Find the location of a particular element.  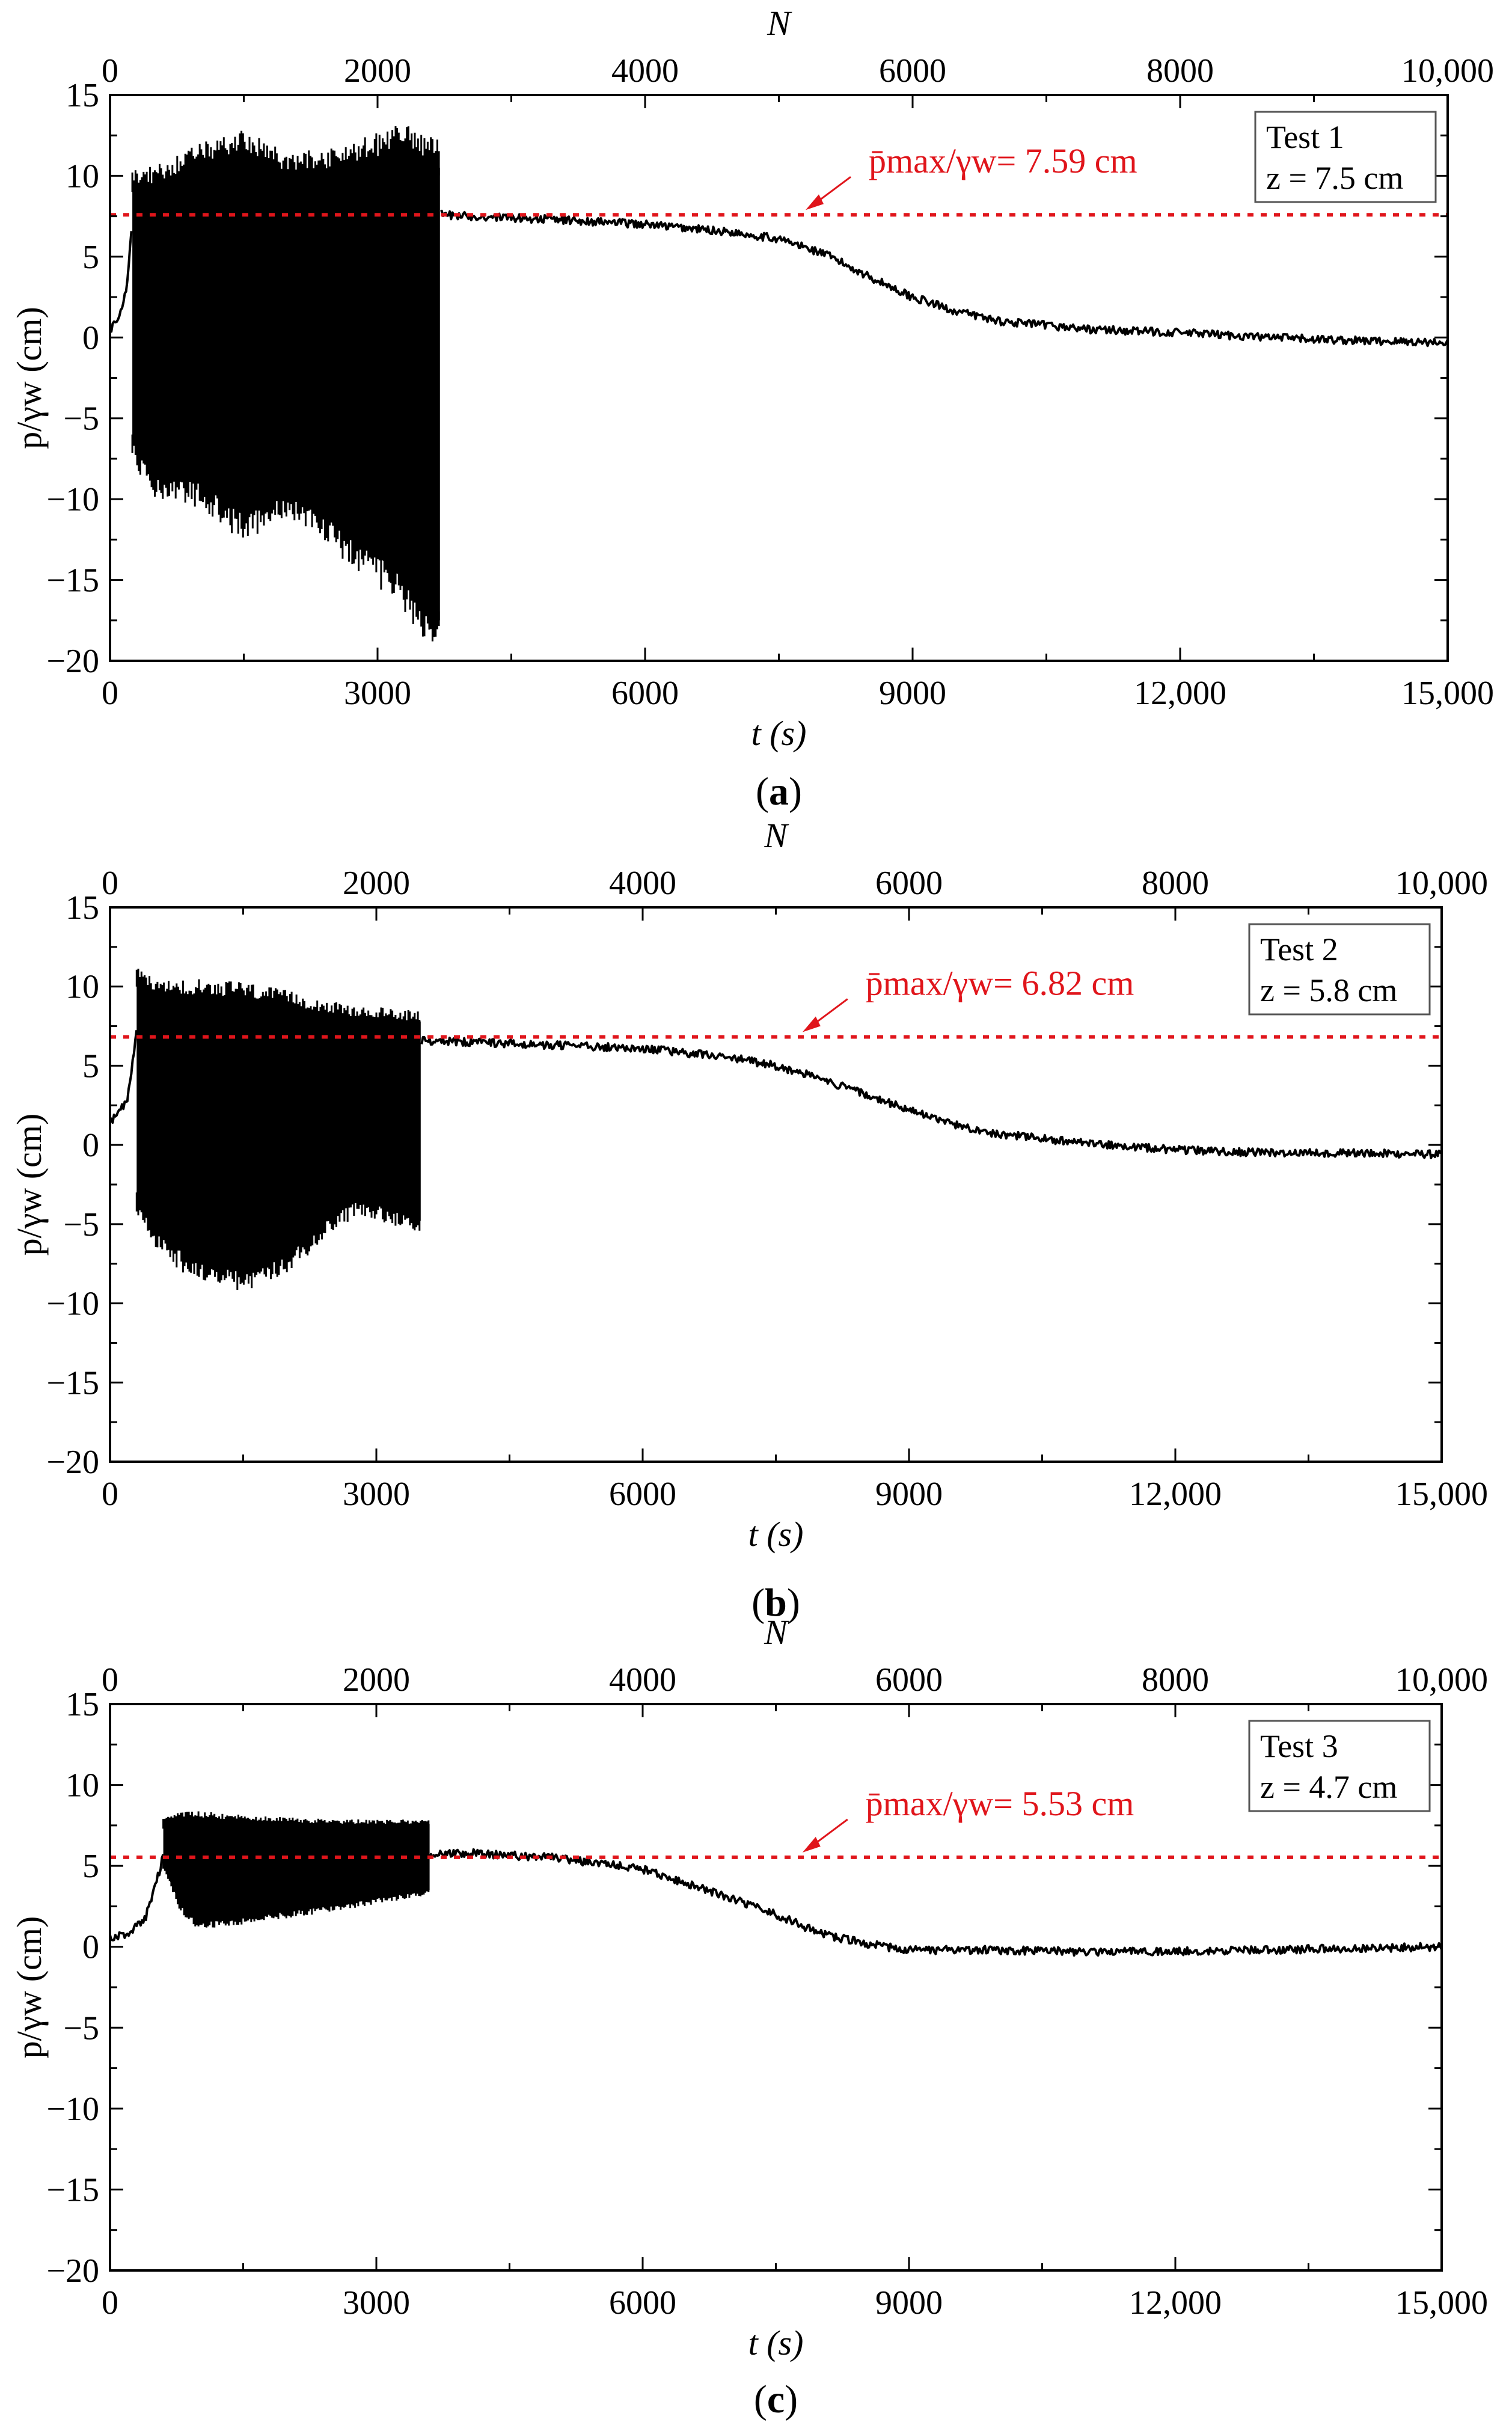

panel-label-letter: c is located at coordinates (776, 2399).